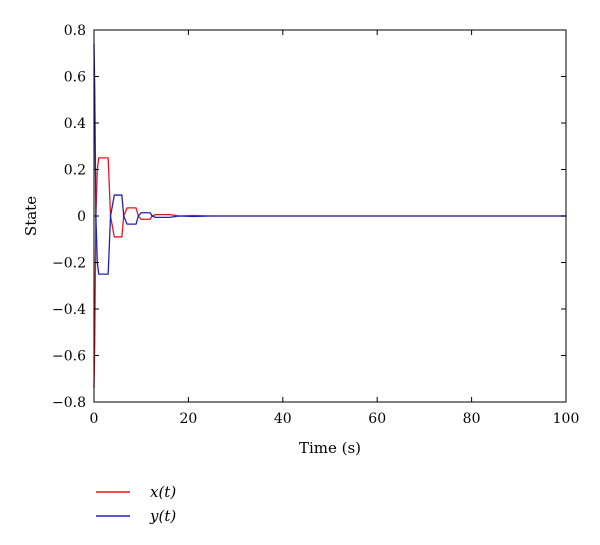 Image resolution: width=600 pixels, height=545 pixels. What do you see at coordinates (188, 419) in the screenshot?
I see `x-tick-label: 20` at bounding box center [188, 419].